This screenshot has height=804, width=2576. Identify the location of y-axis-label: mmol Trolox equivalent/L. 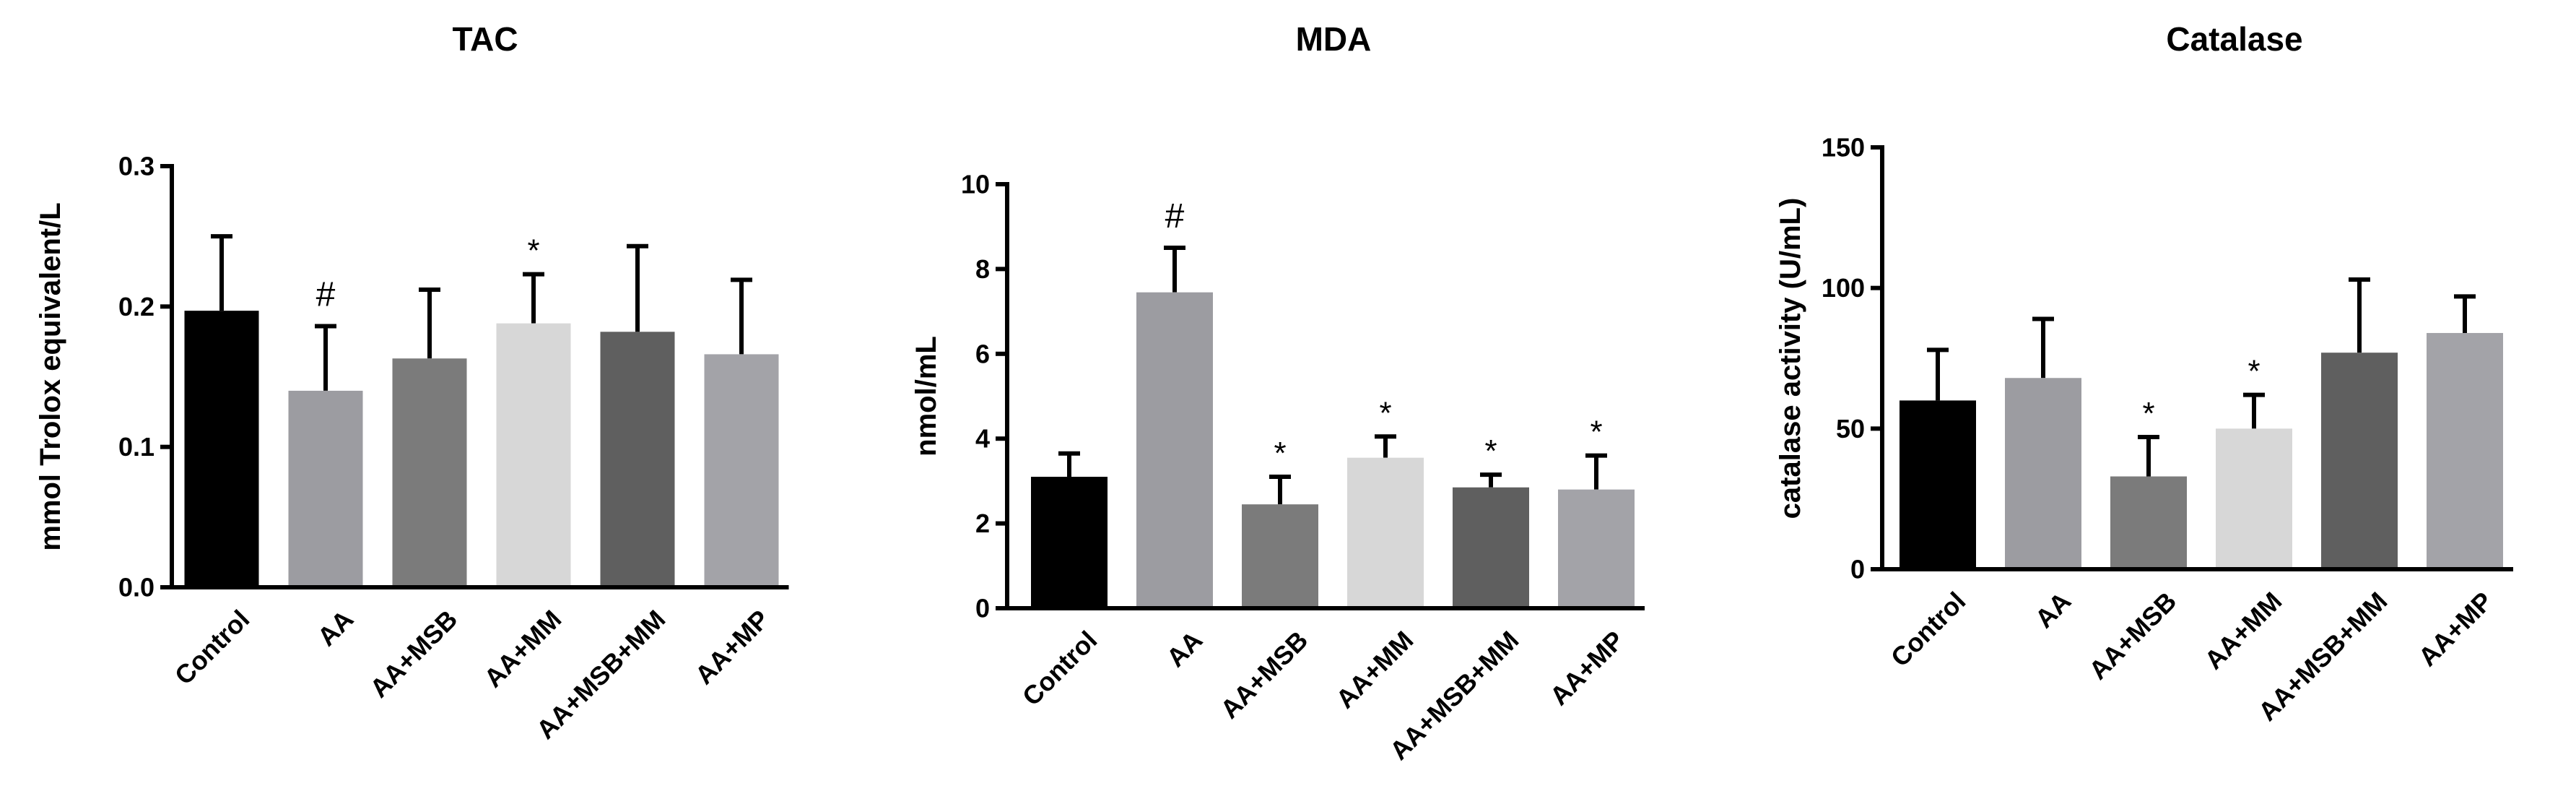
(50, 376).